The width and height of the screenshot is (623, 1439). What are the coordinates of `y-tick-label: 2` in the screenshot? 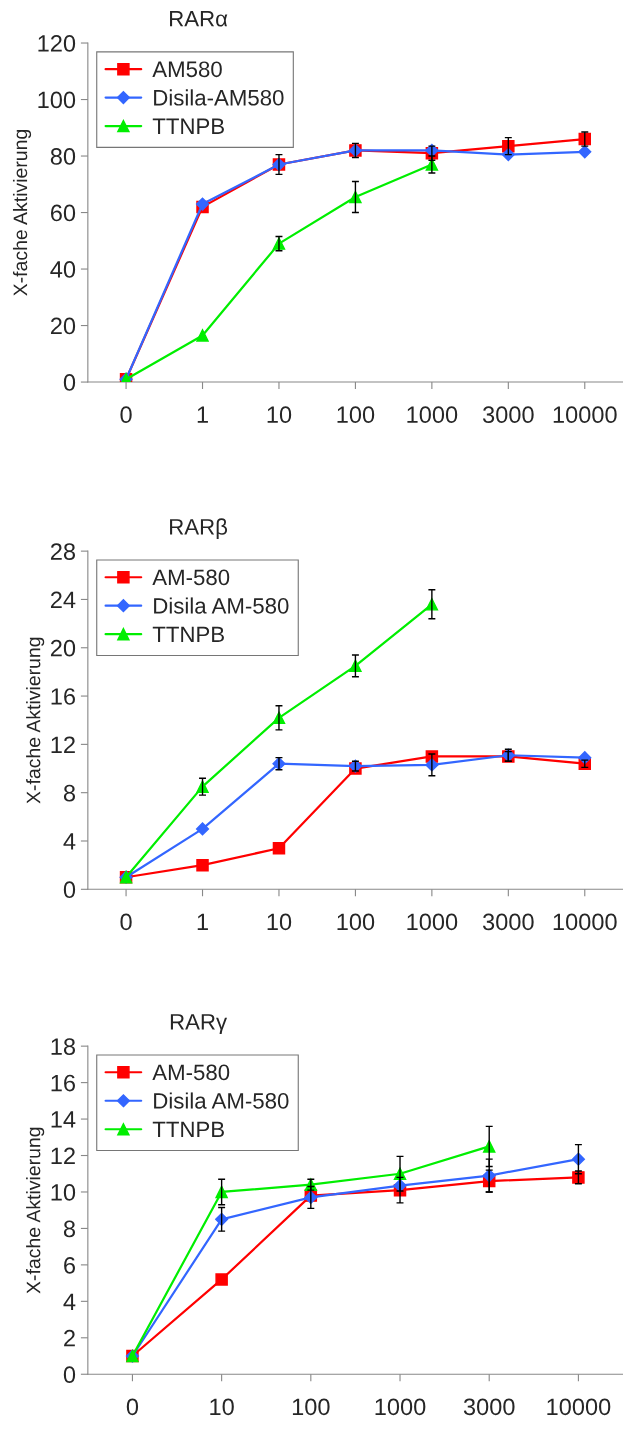 It's located at (69, 1338).